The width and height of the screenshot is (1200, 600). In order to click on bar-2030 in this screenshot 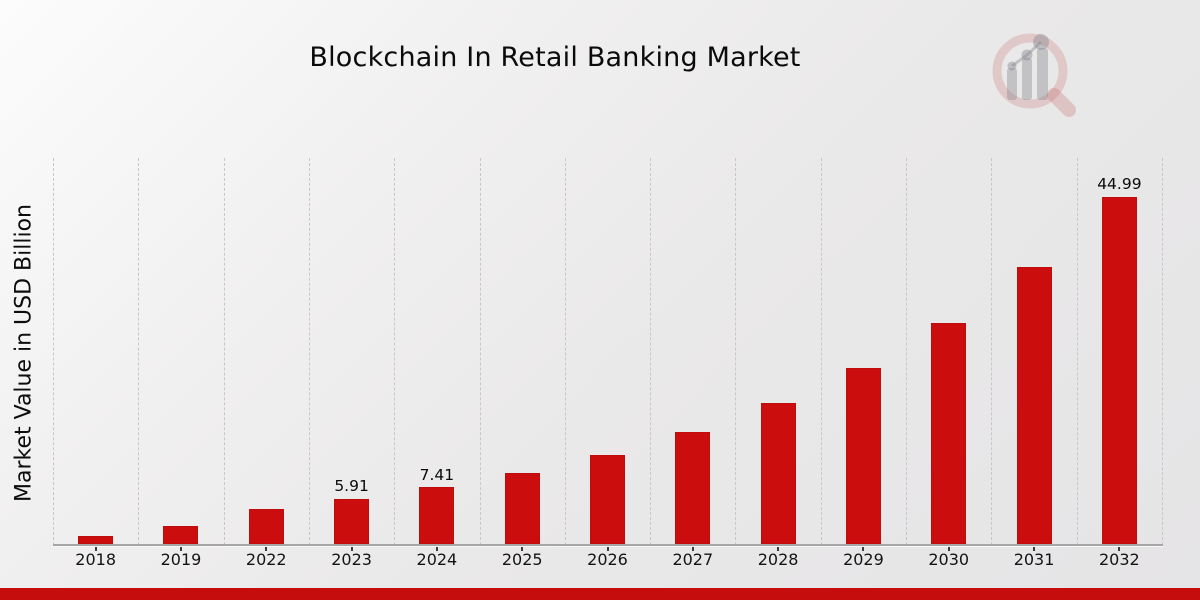, I will do `click(949, 433)`.